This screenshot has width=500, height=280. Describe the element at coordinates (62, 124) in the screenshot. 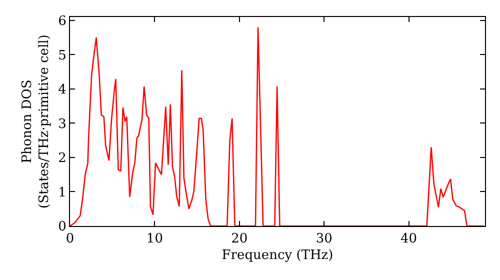

I see `y-tick-label: 3` at that location.